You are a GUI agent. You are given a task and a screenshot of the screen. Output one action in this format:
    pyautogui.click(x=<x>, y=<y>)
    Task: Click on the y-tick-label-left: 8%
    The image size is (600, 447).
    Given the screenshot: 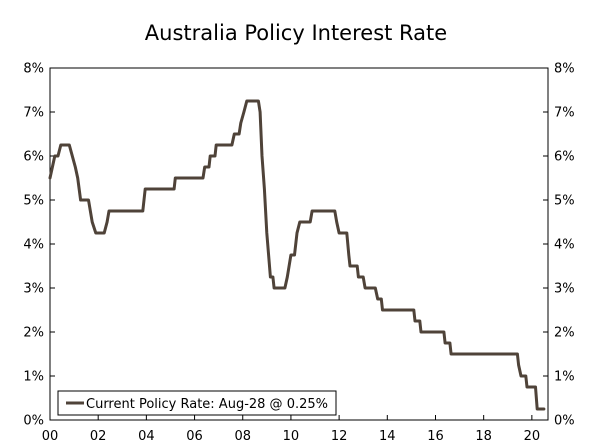 What is the action you would take?
    pyautogui.click(x=33, y=69)
    